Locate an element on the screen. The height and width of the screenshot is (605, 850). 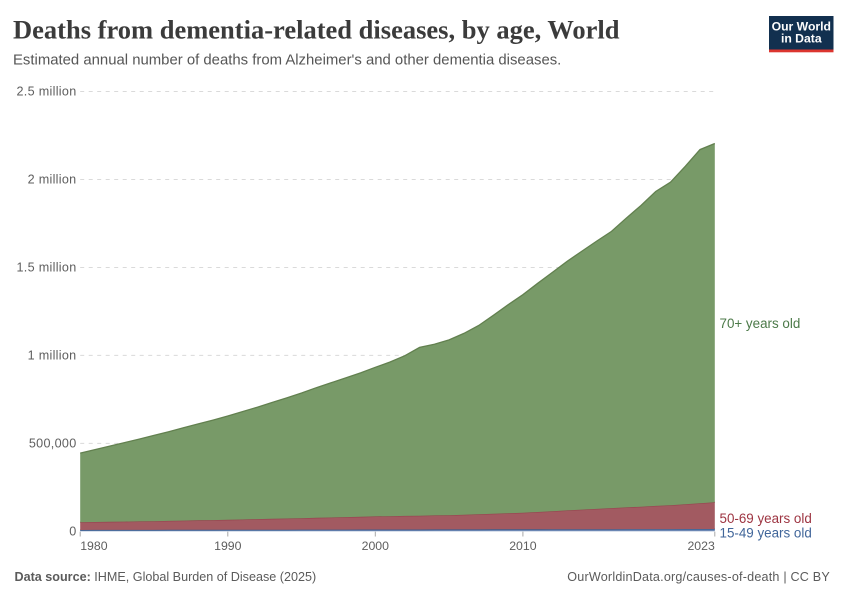
svg-text: 1990 is located at coordinates (228, 546).